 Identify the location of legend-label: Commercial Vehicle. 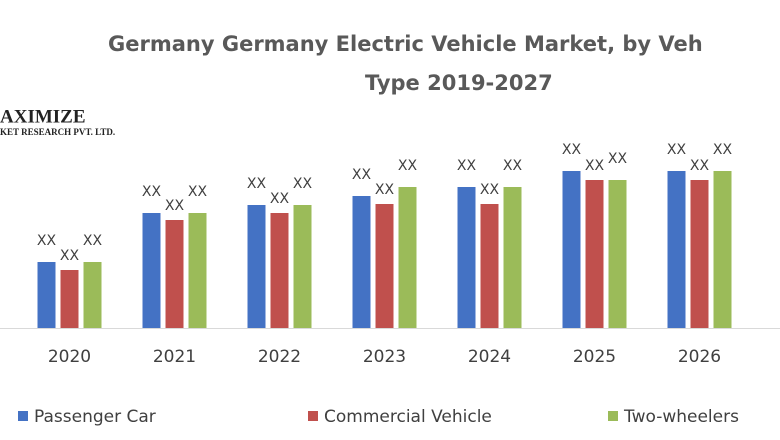
(408, 417).